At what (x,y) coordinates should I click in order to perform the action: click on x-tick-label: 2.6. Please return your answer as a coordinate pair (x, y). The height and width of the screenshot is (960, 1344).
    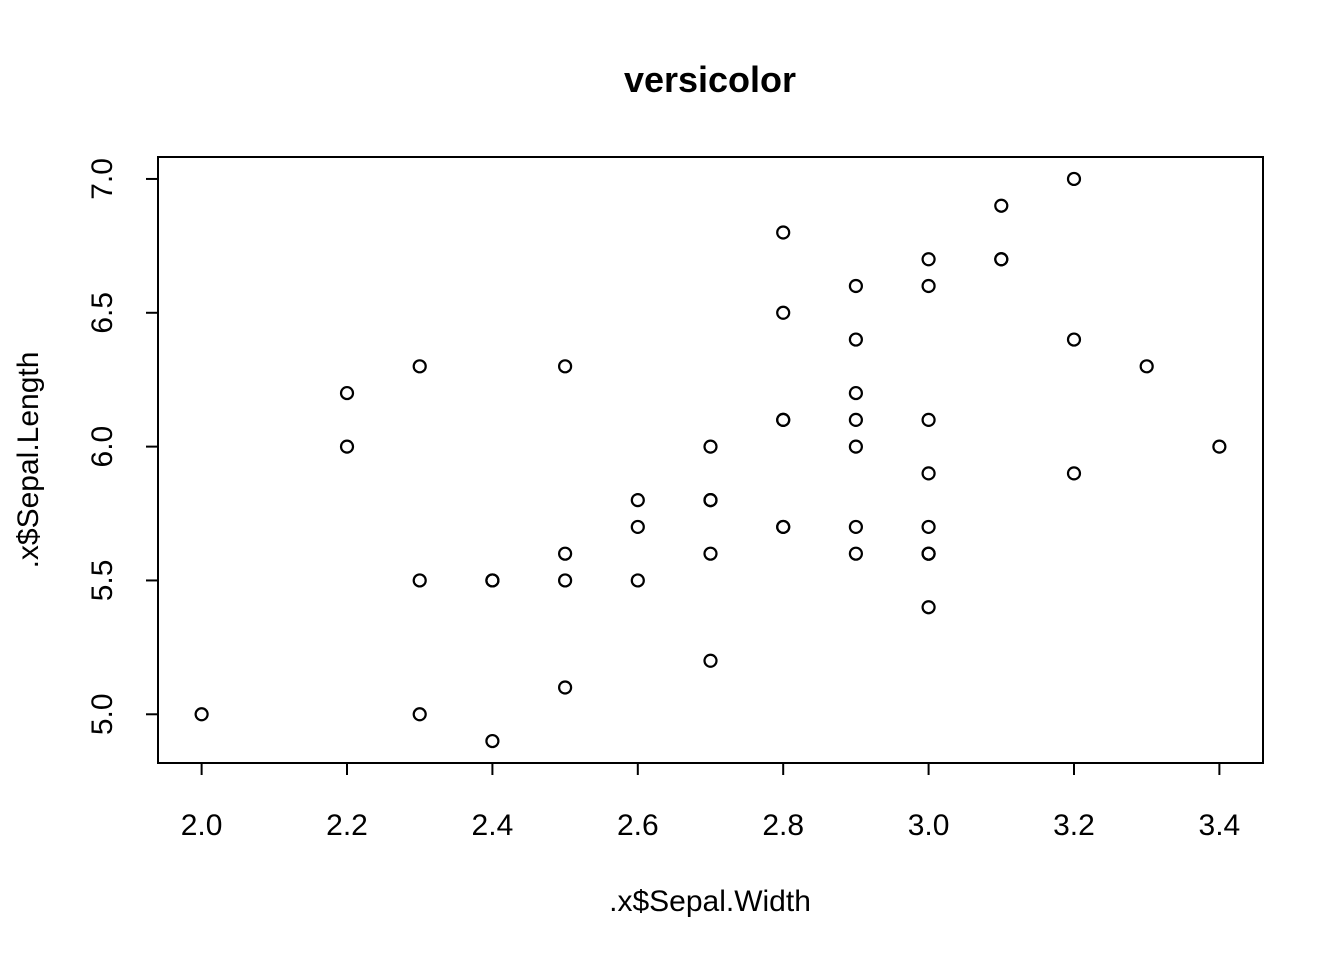
    Looking at the image, I should click on (638, 825).